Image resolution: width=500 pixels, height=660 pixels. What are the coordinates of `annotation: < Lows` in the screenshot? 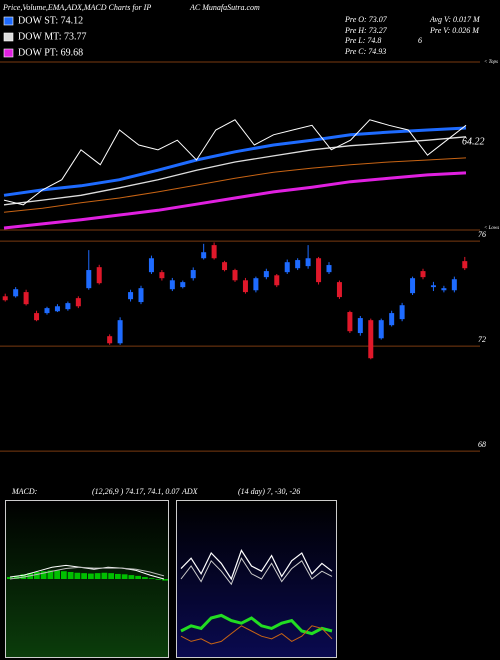 It's located at (491, 228).